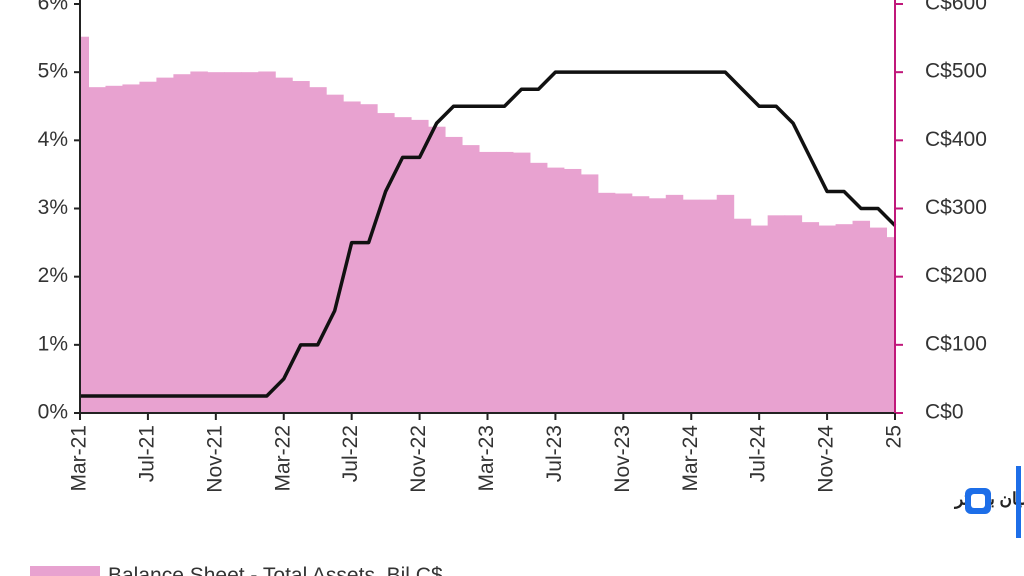  Describe the element at coordinates (894, 436) in the screenshot. I see `x-tick-label: 25` at that location.